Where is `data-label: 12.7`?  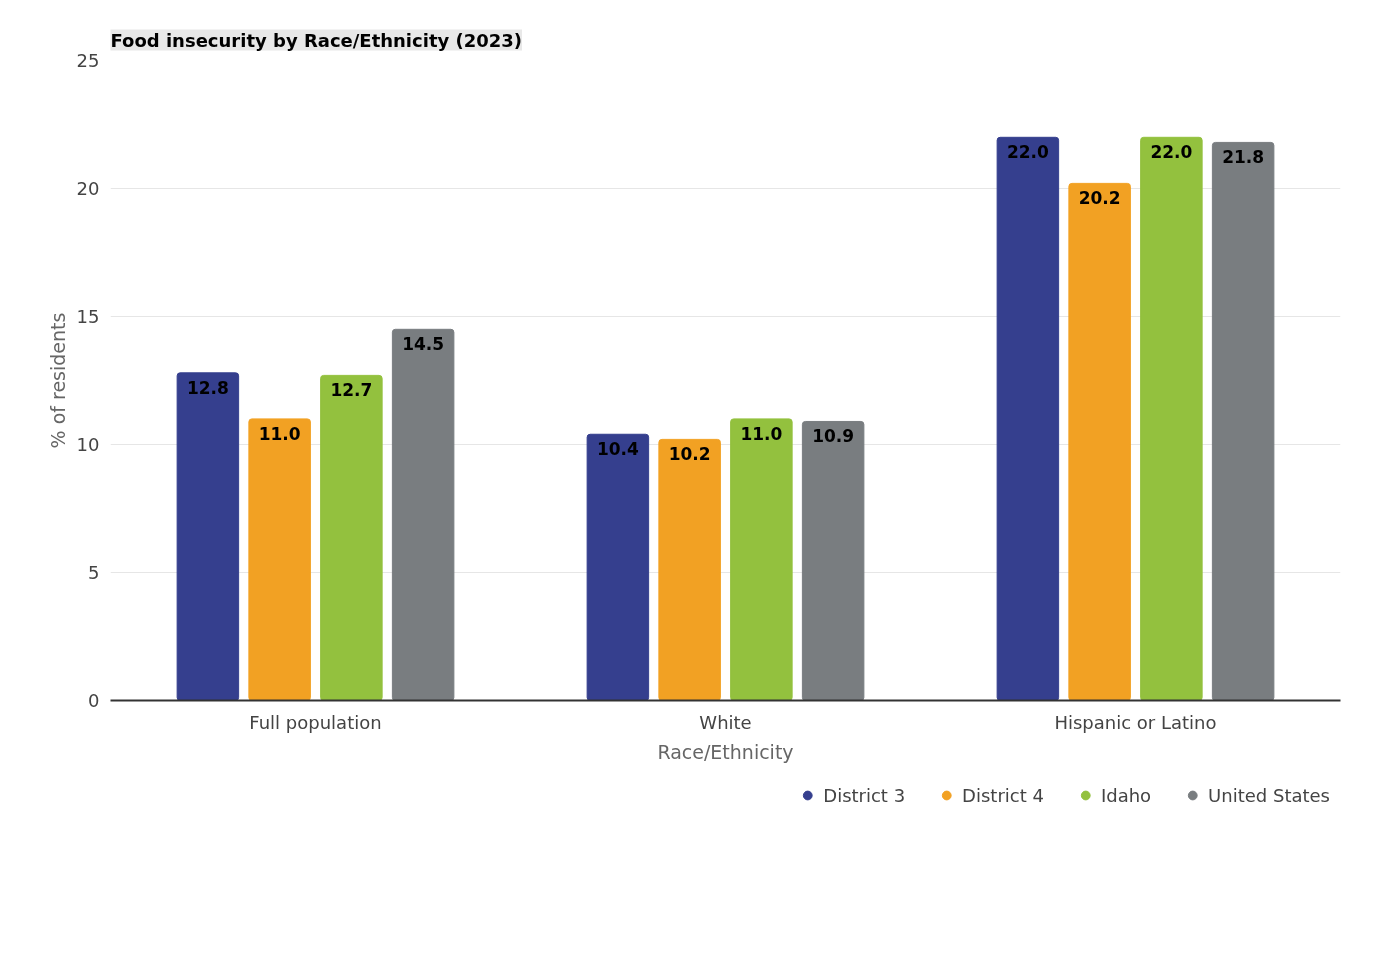
data-label: 12.7 is located at coordinates (351, 390).